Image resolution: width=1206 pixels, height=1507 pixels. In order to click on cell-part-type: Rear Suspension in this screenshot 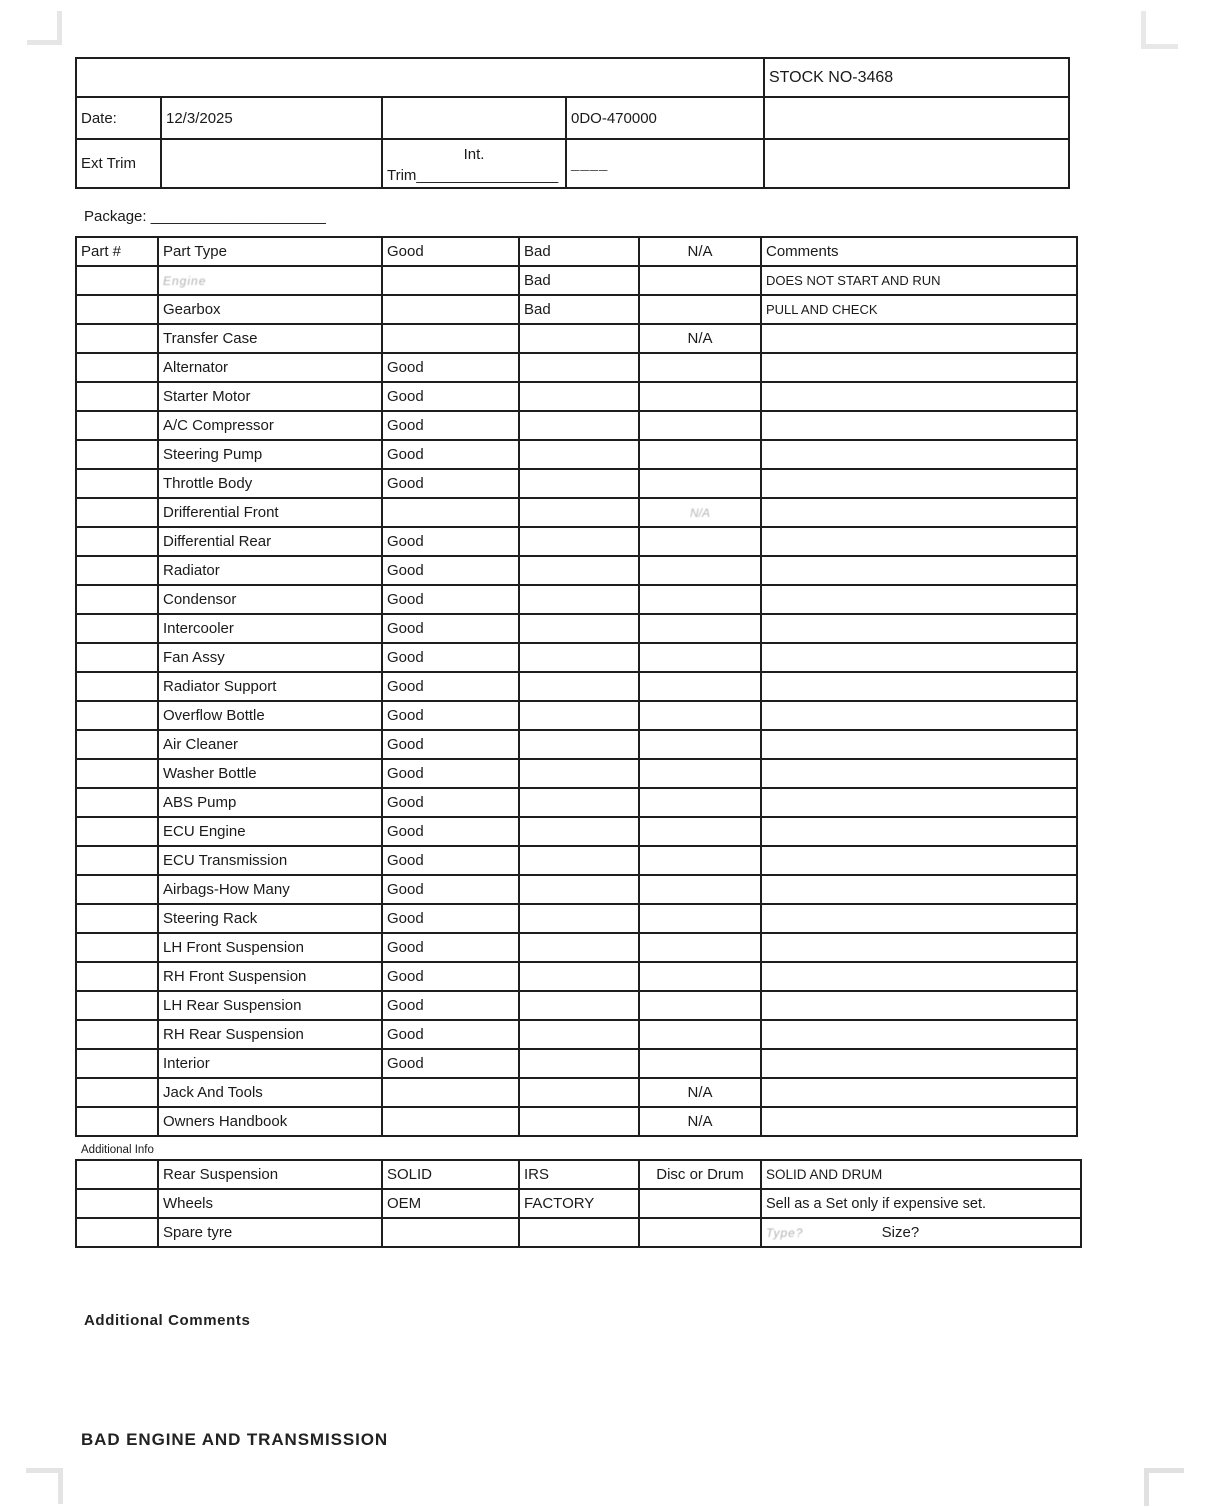, I will do `click(270, 1174)`.